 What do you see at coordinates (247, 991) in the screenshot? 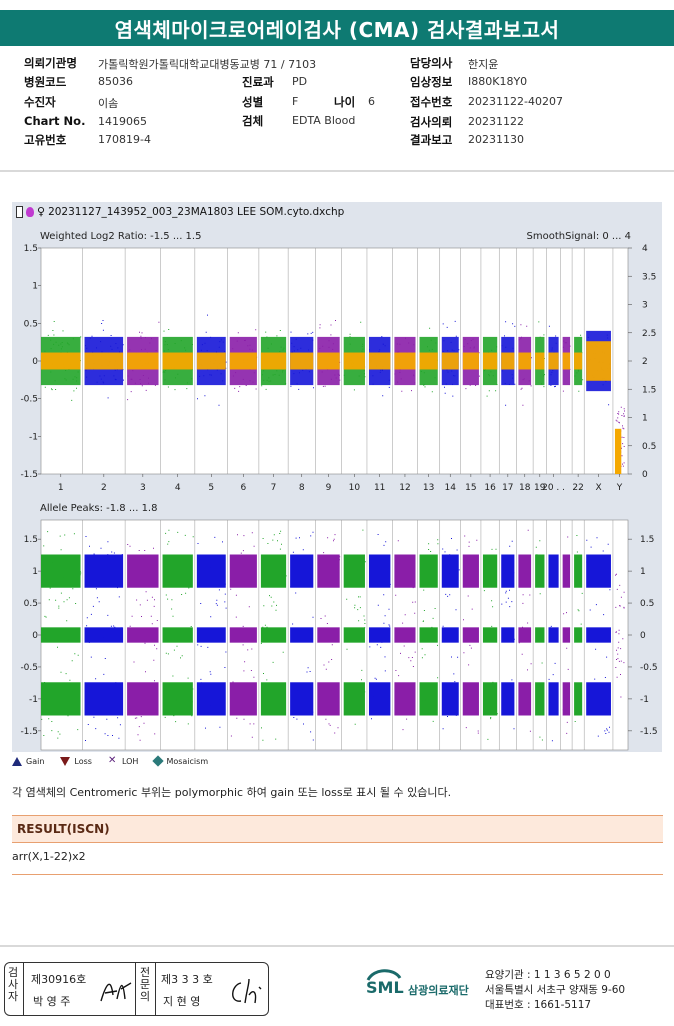
I see `specialist-signature` at bounding box center [247, 991].